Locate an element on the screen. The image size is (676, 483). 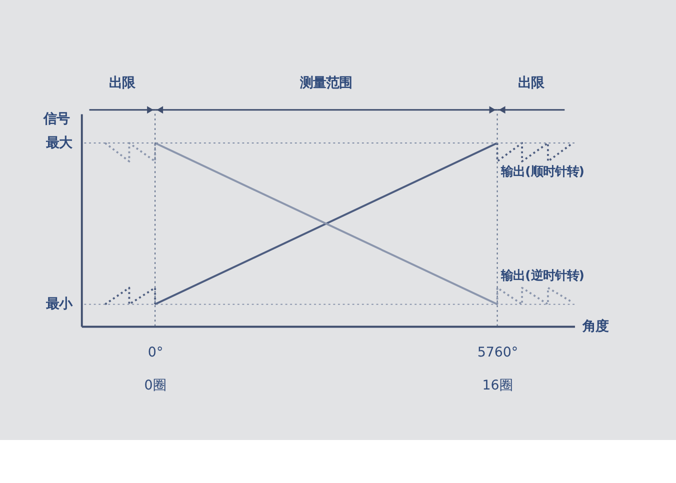
x-tick-label: 5760° is located at coordinates (497, 352).